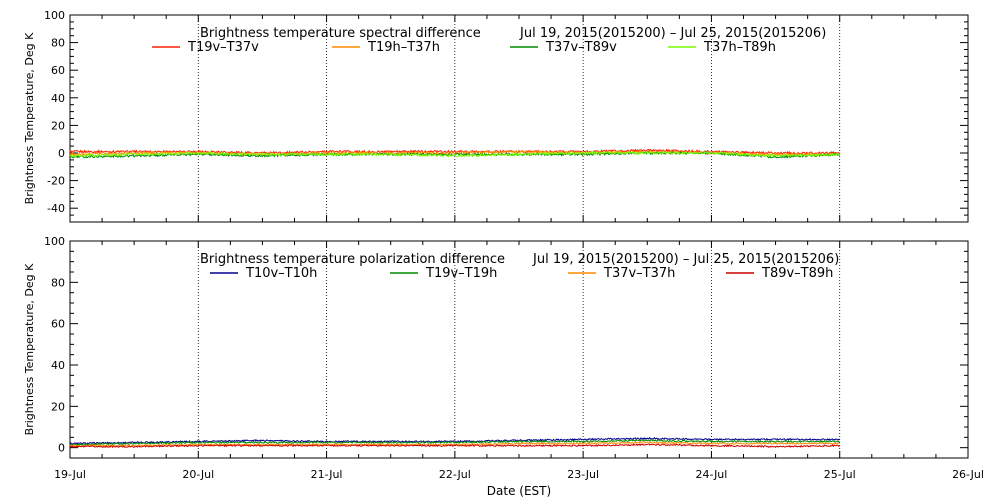 The height and width of the screenshot is (504, 1000). I want to click on x-tick-label: 23-Jul, so click(583, 474).